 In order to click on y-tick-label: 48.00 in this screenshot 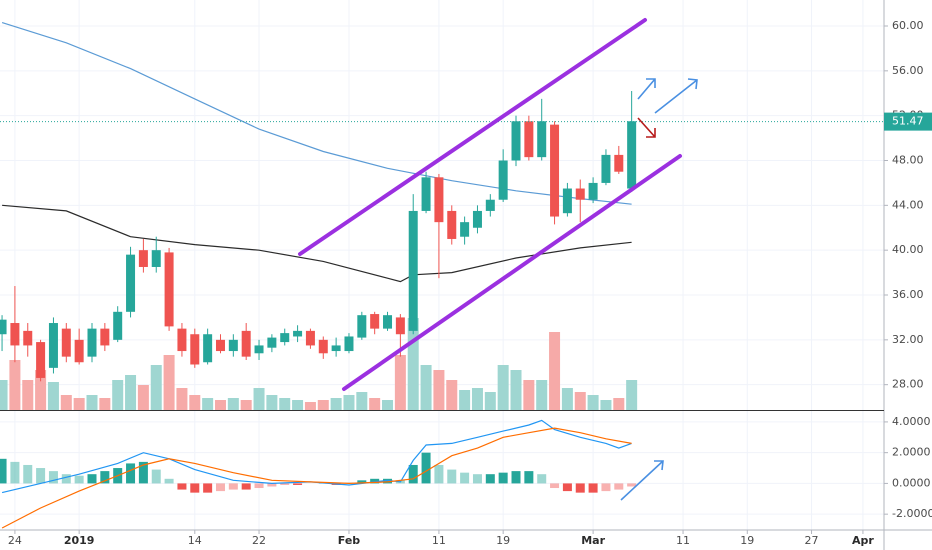, I will do `click(908, 160)`.